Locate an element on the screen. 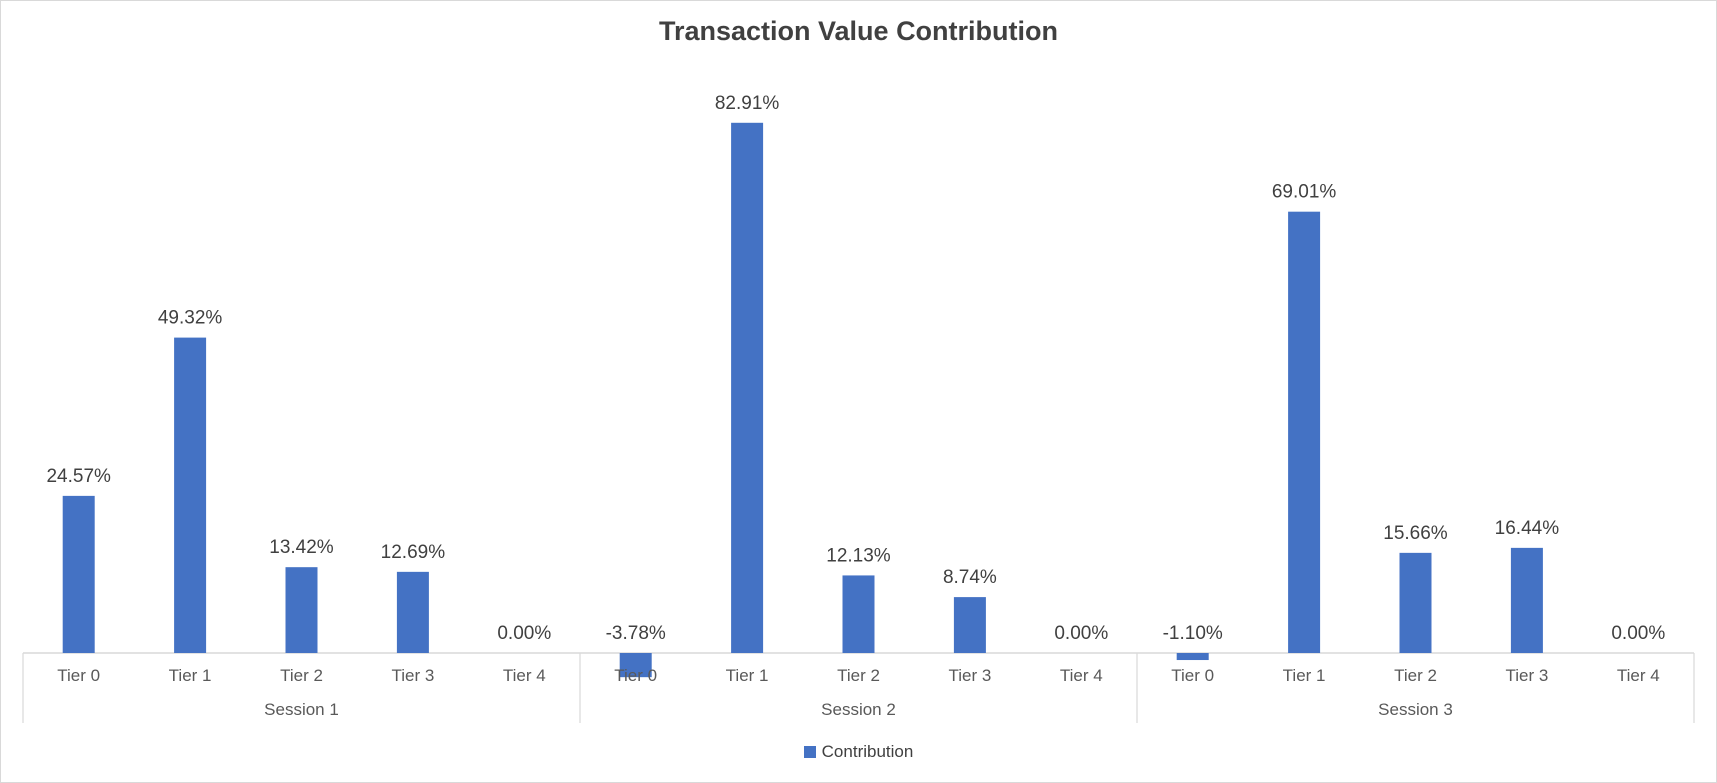  data-label: 12.13% is located at coordinates (858, 555).